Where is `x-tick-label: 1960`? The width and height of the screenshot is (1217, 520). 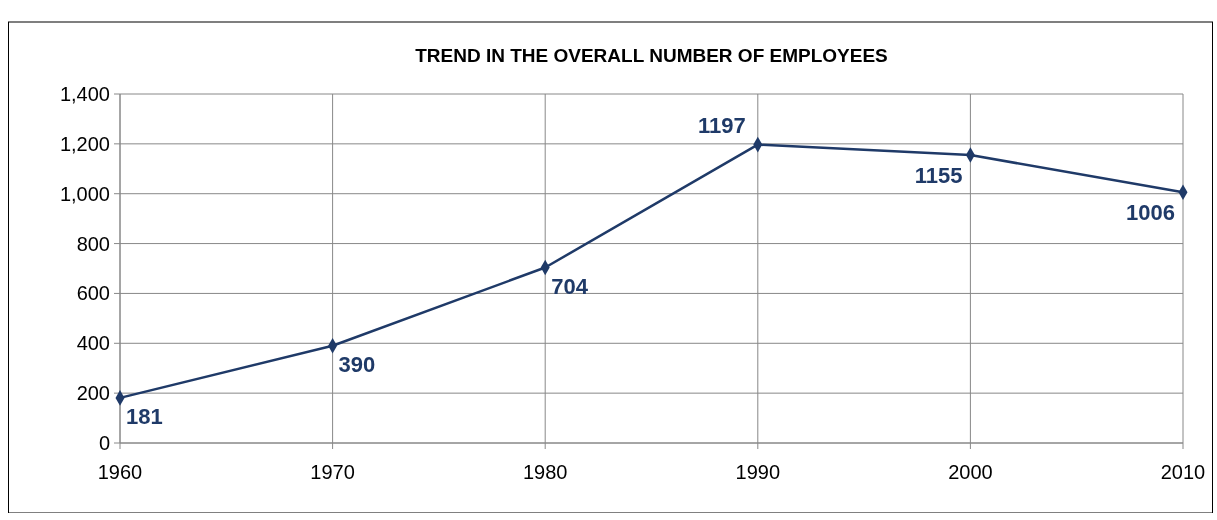
x-tick-label: 1960 is located at coordinates (120, 472).